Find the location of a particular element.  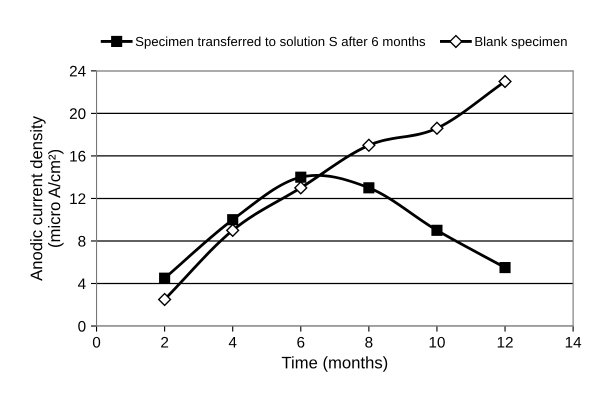

y-tick-label: 20 is located at coordinates (78, 114).